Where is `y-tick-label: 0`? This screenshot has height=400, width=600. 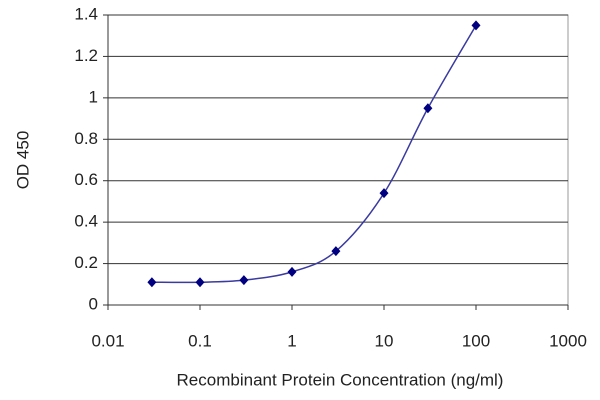
y-tick-label: 0 is located at coordinates (93, 303).